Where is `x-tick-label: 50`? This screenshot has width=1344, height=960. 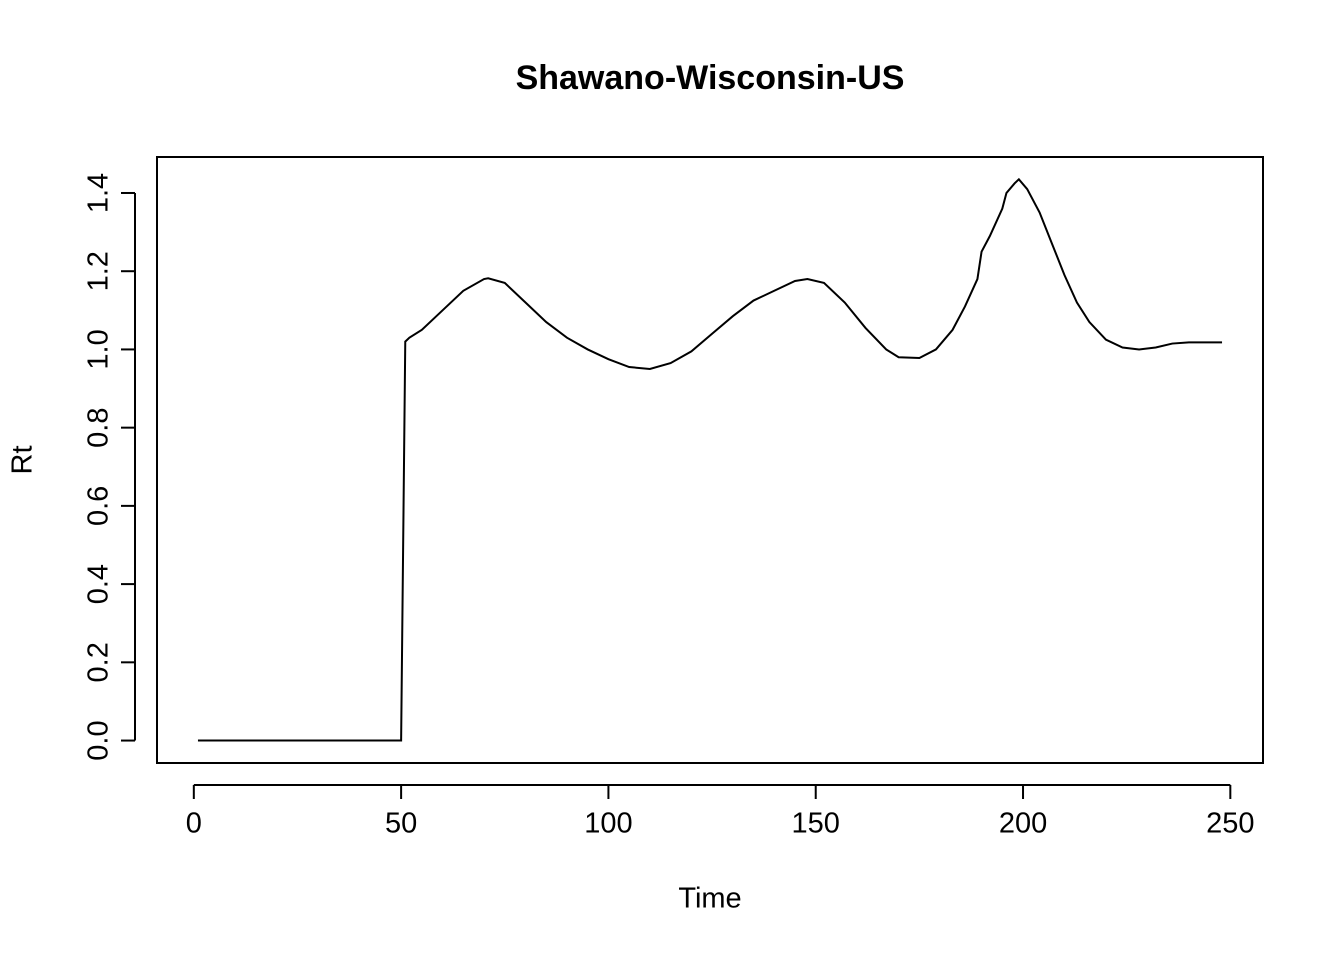 x-tick-label: 50 is located at coordinates (401, 824).